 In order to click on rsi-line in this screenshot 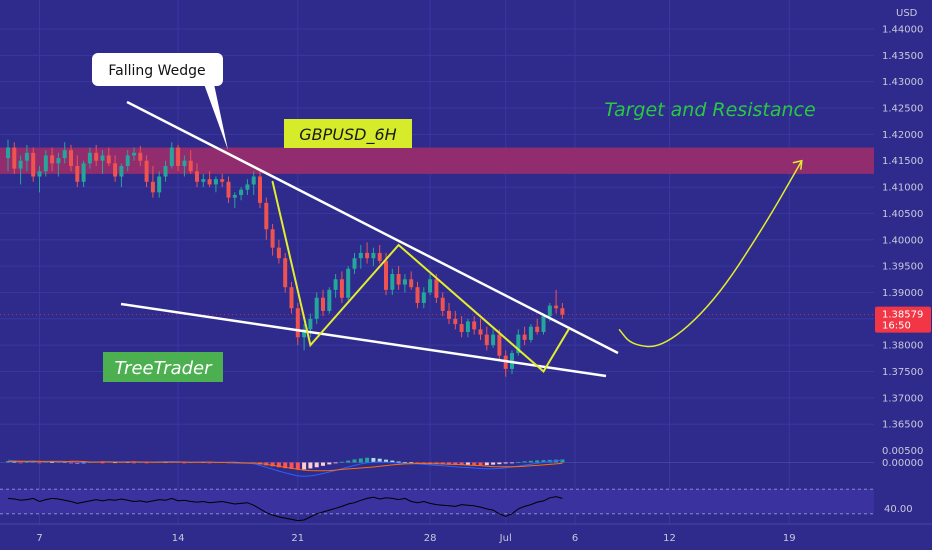, I will do `click(285, 509)`.